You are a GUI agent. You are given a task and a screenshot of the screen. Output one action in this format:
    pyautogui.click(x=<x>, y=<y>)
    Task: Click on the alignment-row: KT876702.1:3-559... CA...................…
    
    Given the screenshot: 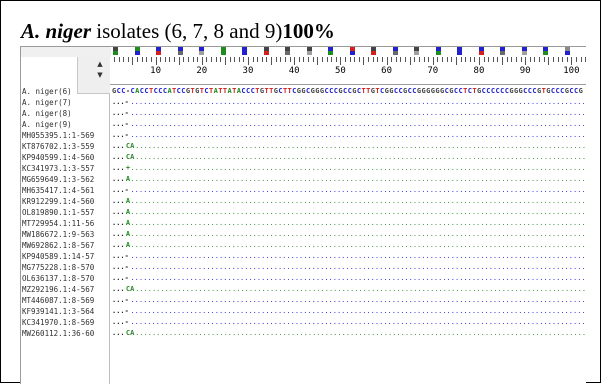 What is the action you would take?
    pyautogui.click(x=303, y=146)
    